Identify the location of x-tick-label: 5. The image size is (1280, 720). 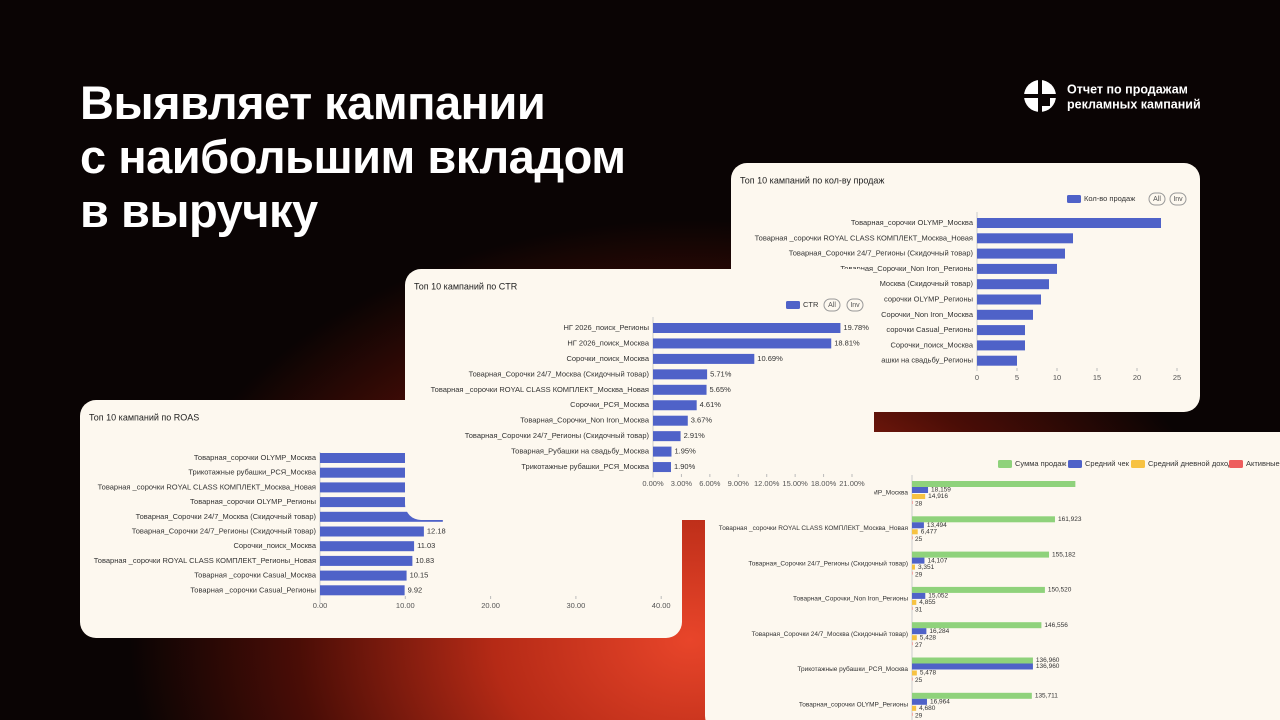
(1017, 377).